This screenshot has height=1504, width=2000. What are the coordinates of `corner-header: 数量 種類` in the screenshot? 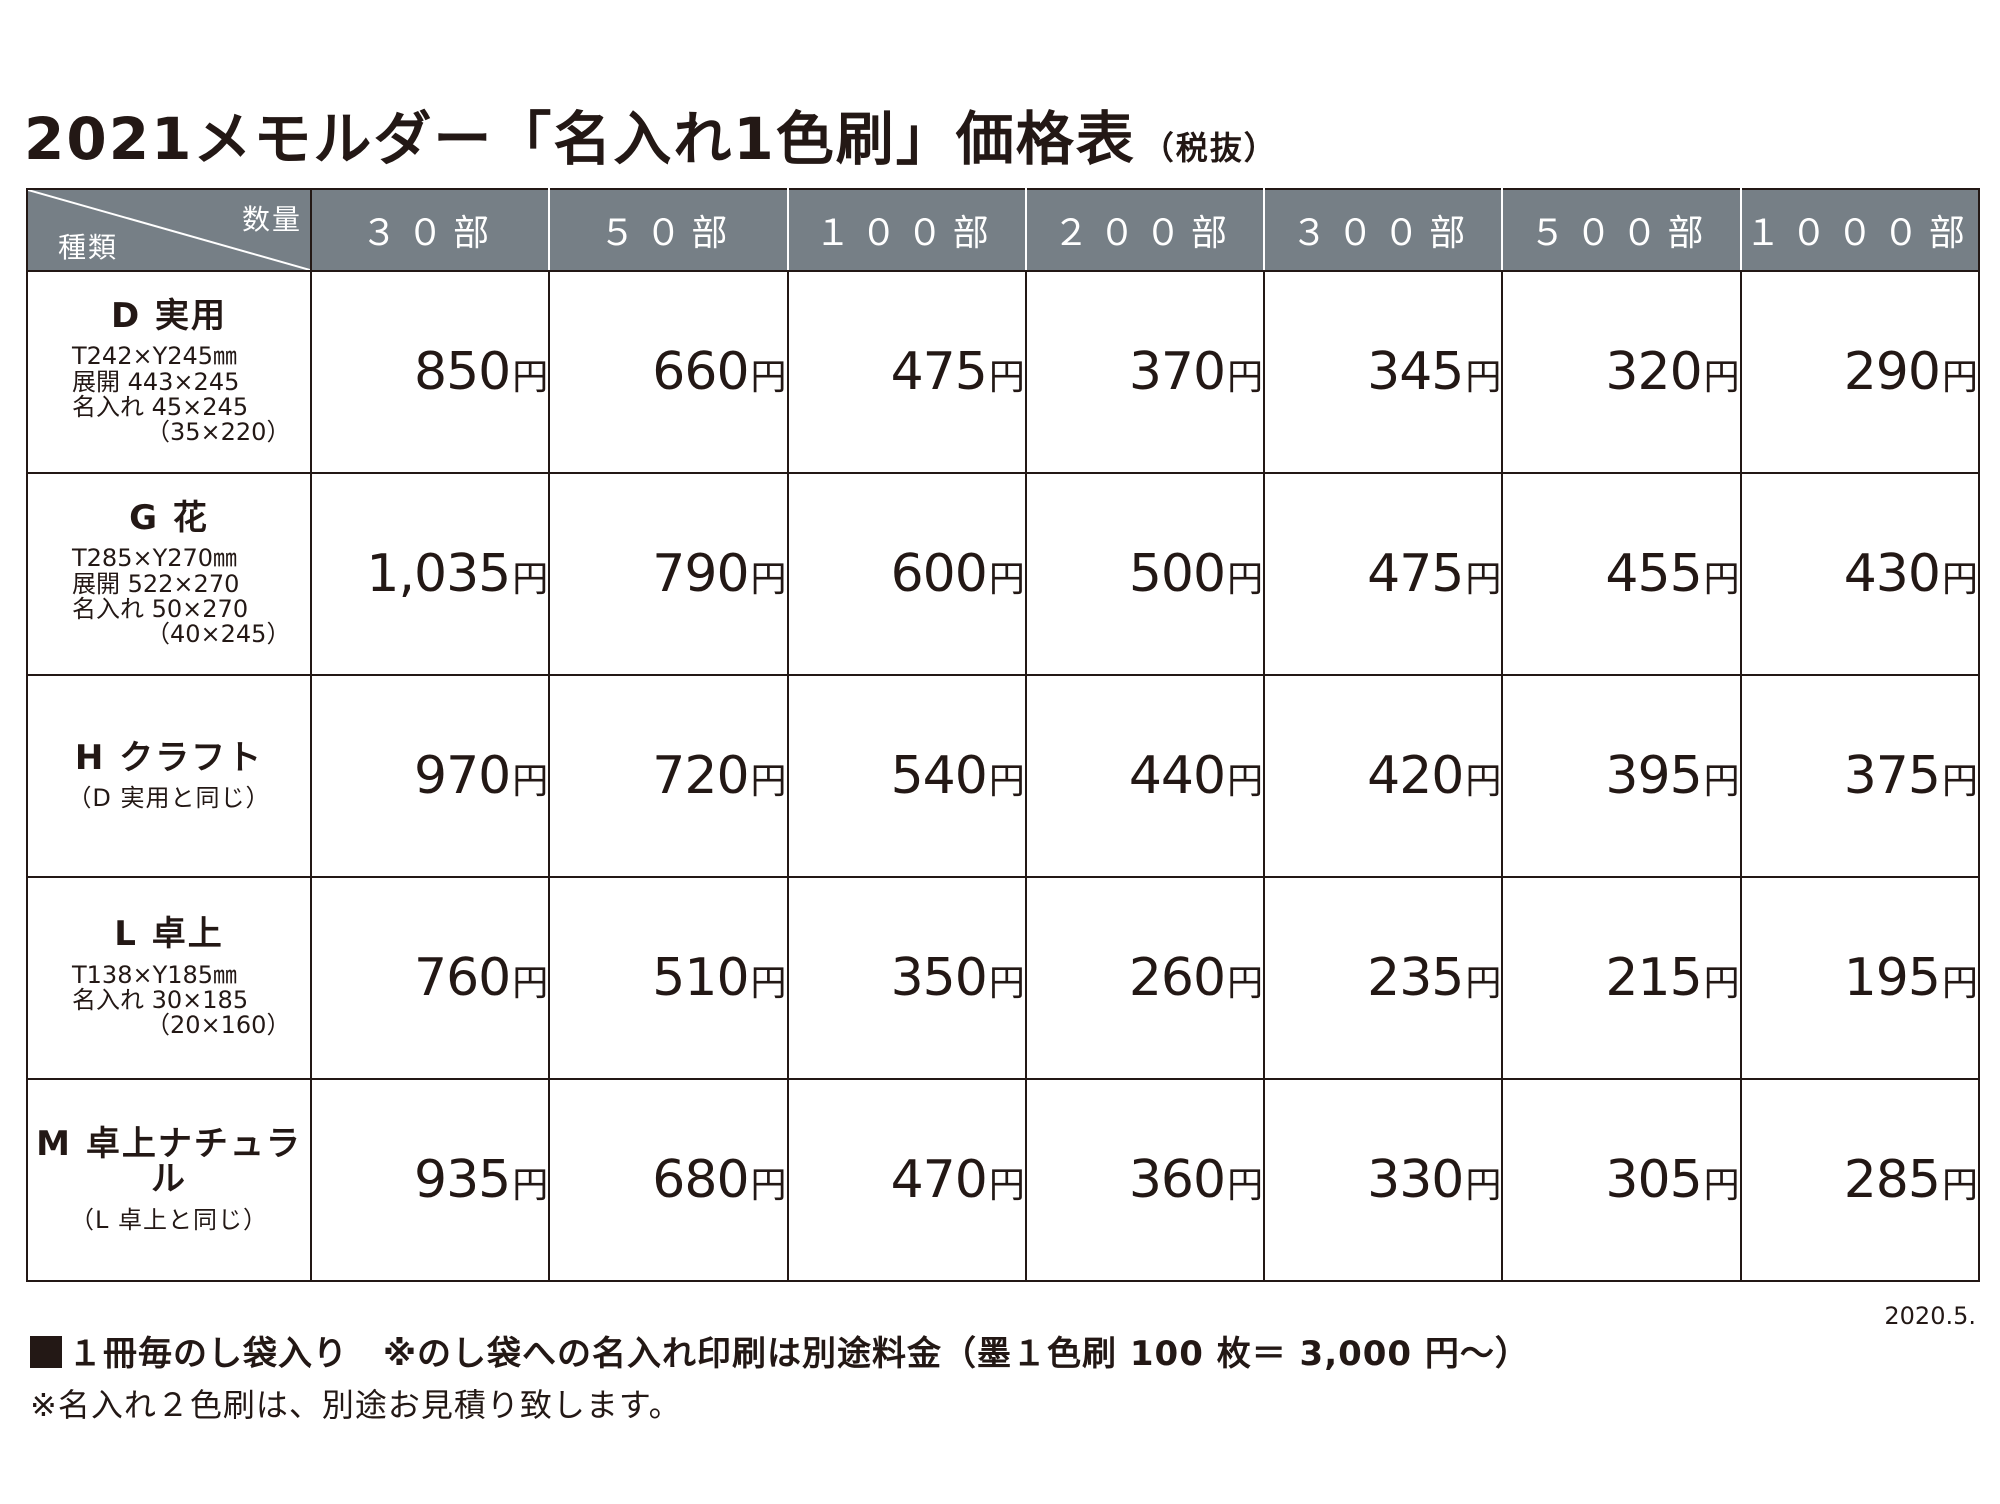 It's located at (169, 230).